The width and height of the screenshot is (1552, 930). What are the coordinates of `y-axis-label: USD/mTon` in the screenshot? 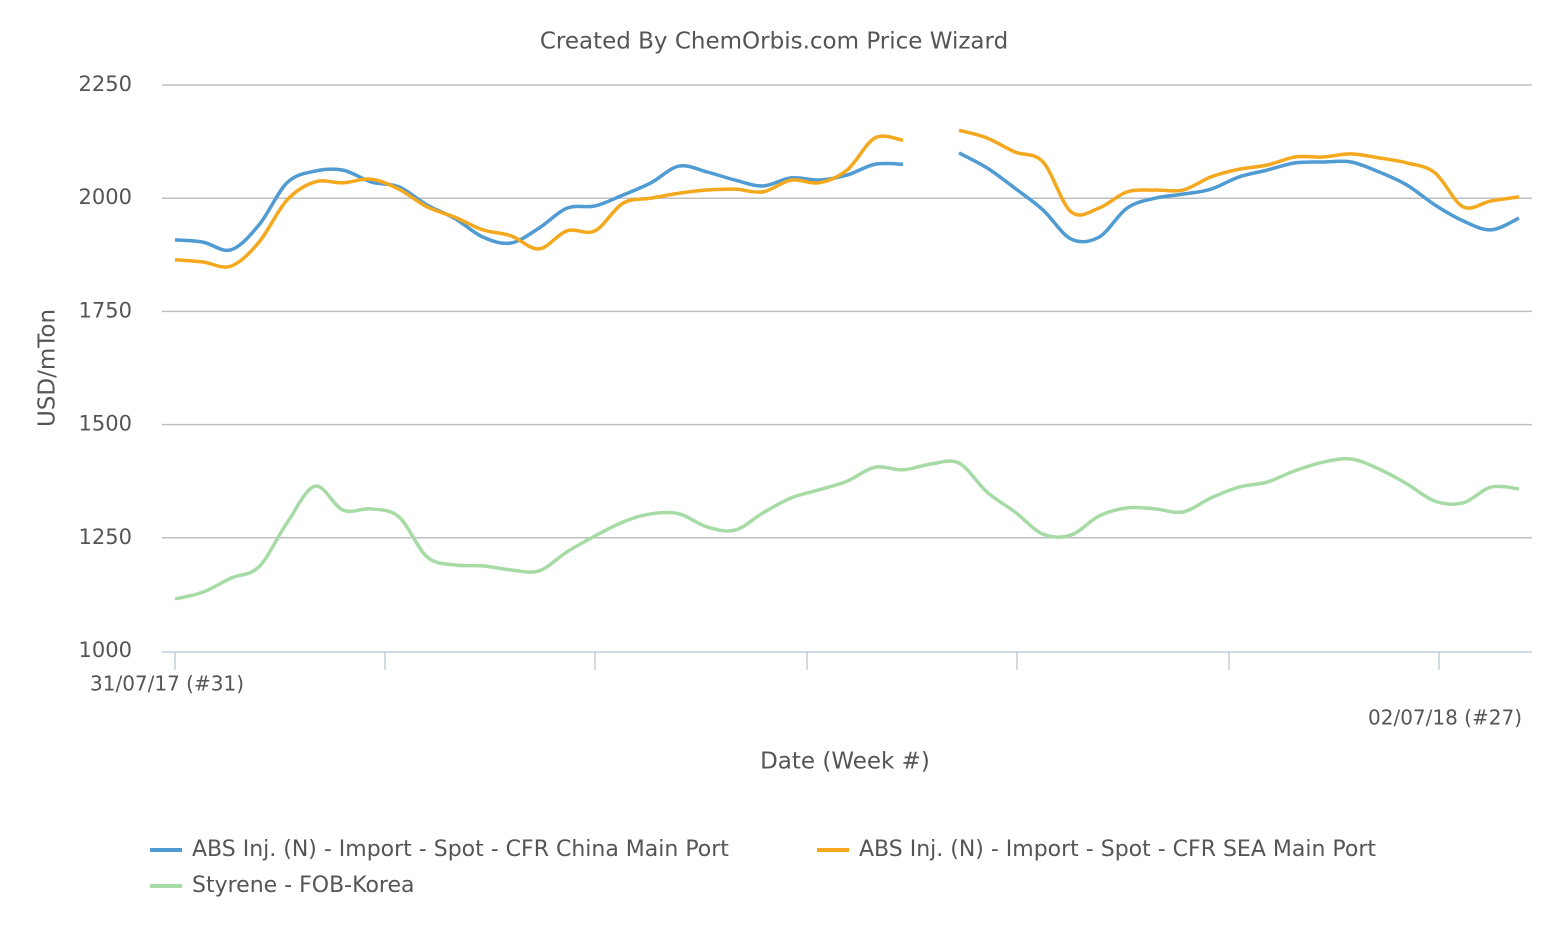 It's located at (48, 368).